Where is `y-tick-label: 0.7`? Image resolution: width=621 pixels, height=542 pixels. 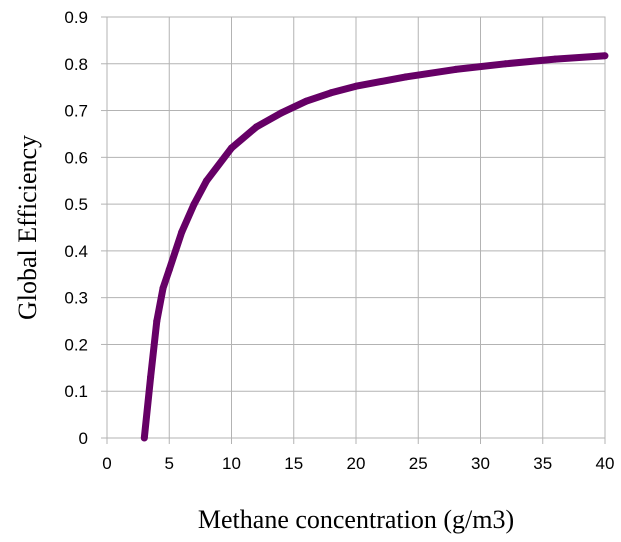
y-tick-label: 0.7 is located at coordinates (76, 111).